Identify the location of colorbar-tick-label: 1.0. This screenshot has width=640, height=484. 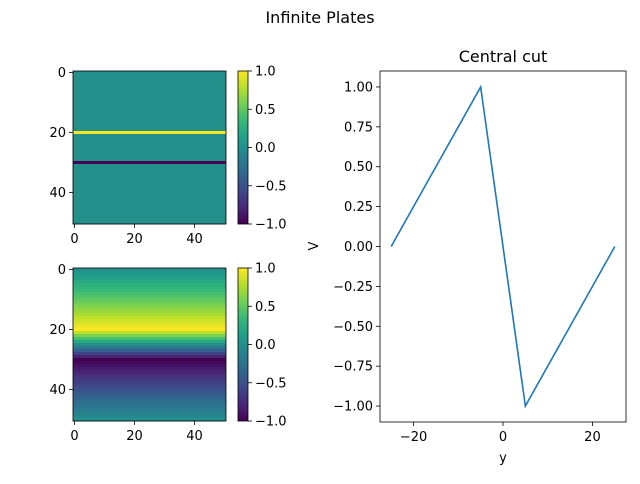
(265, 269).